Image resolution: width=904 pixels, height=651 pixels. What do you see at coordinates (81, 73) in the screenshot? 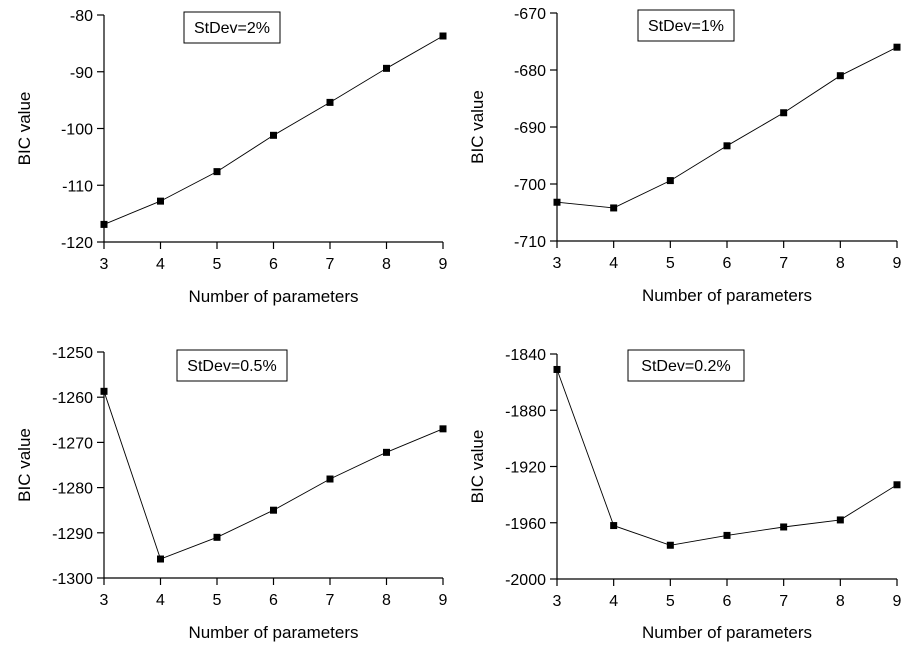
I see `y-tick-label: -90` at bounding box center [81, 73].